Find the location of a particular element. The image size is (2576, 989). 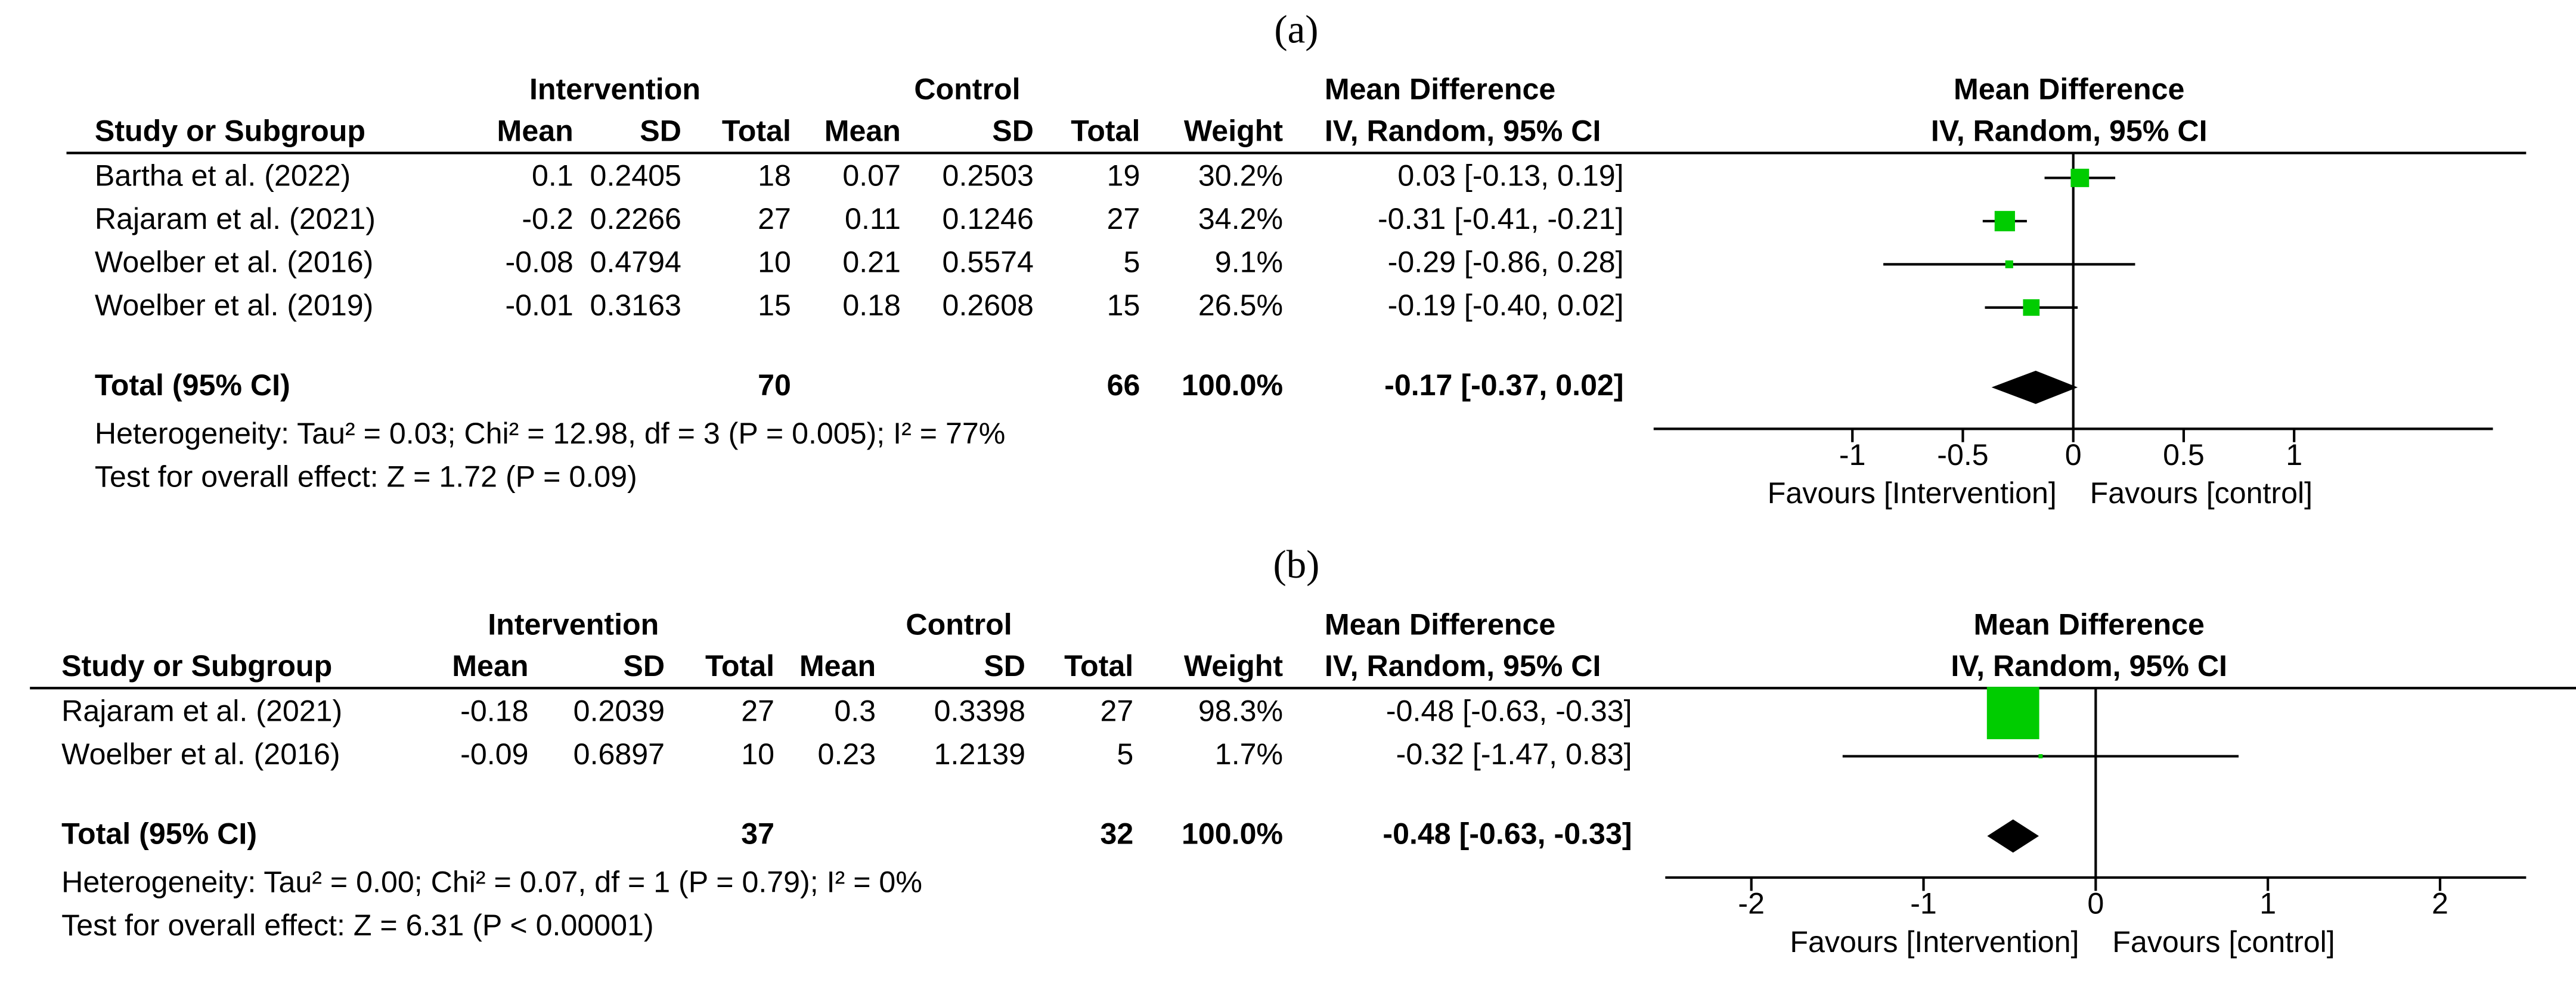

table-cell: 0.23 is located at coordinates (847, 754).